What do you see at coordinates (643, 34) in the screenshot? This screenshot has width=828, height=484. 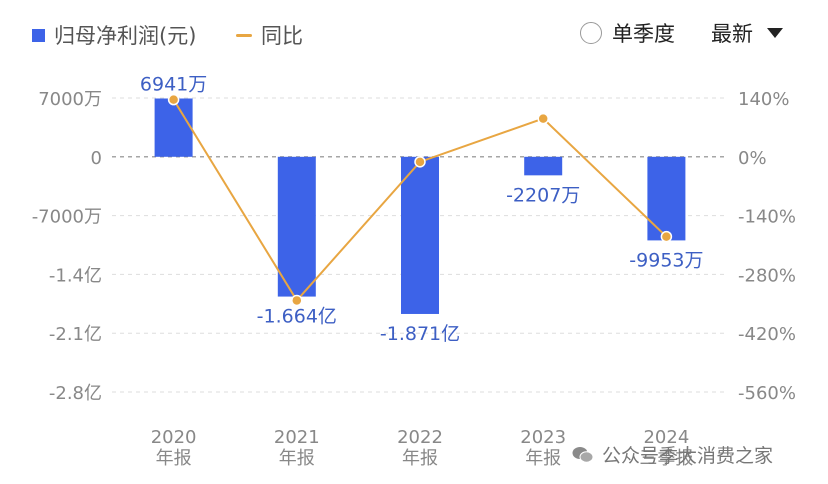 I see `single-quarter-label: 单季度` at bounding box center [643, 34].